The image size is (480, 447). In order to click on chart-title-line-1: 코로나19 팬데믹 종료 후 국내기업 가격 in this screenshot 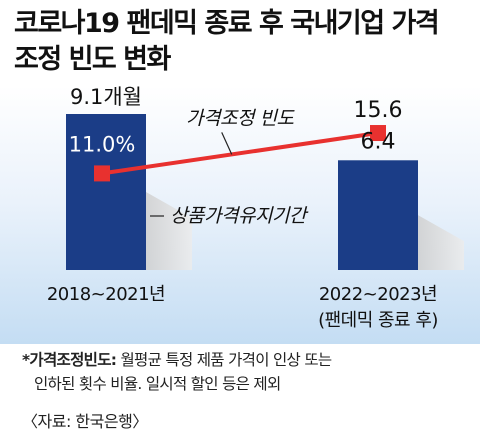, I will do `click(227, 23)`.